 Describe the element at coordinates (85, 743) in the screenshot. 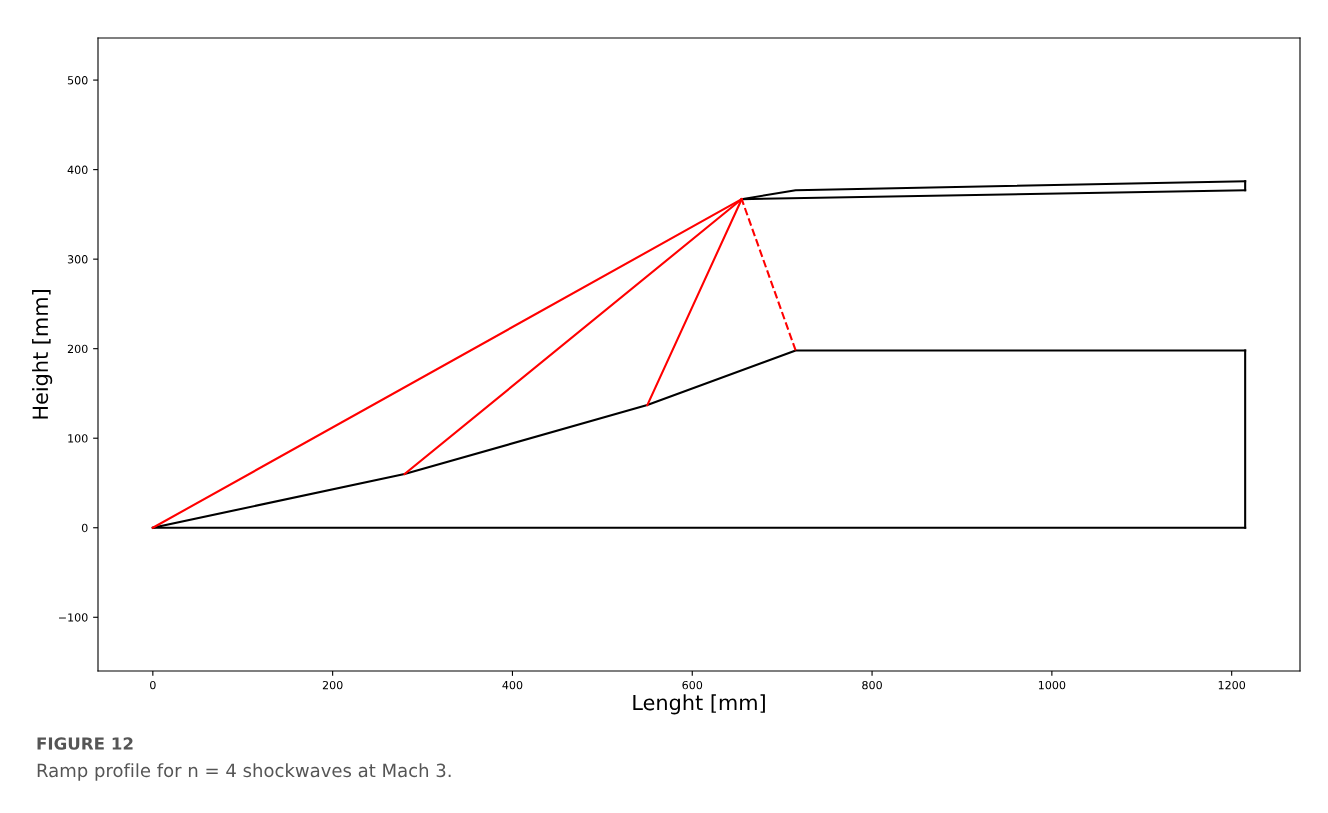

I see `caption: FIGURE 12` at that location.